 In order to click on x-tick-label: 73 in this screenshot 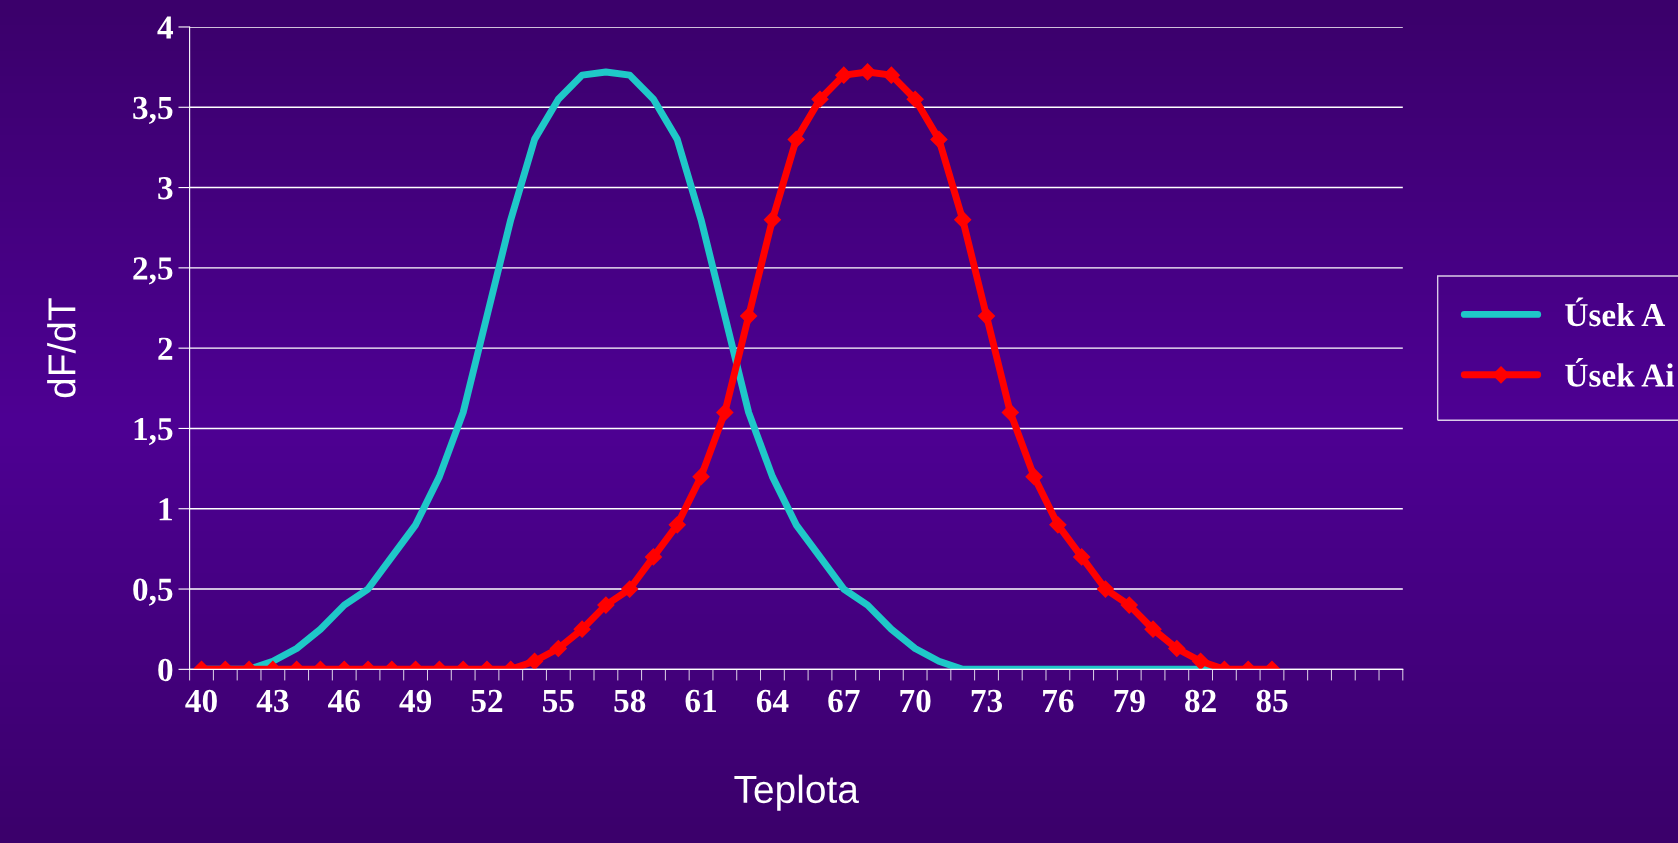, I will do `click(987, 701)`.